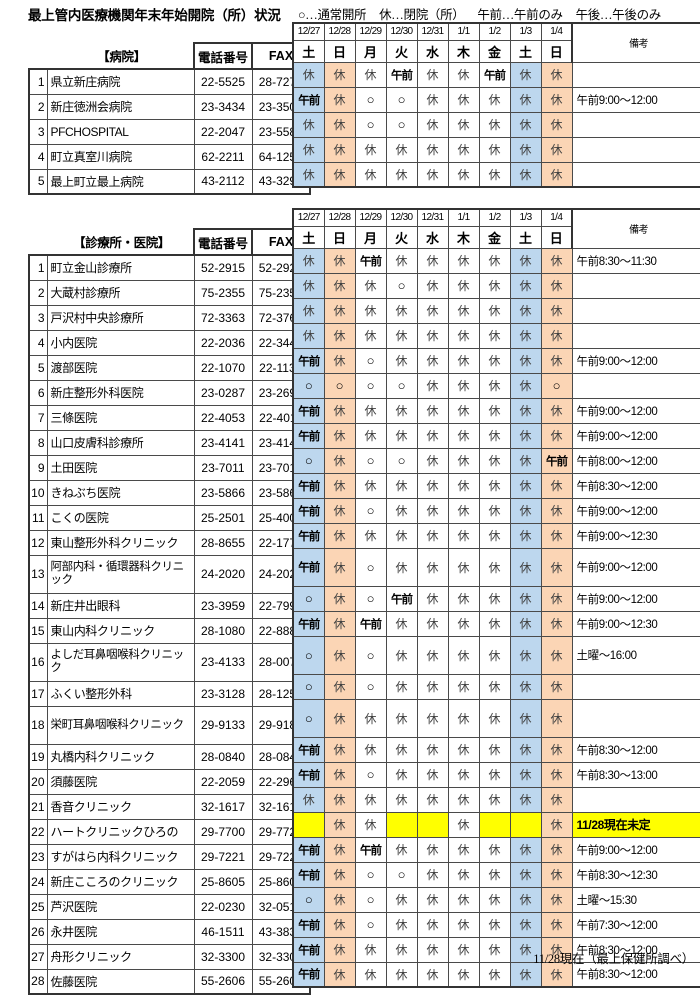 The image size is (700, 995). I want to click on table-row: 1 県立新庄病院 22-5525 28-7277, so click(169, 81).